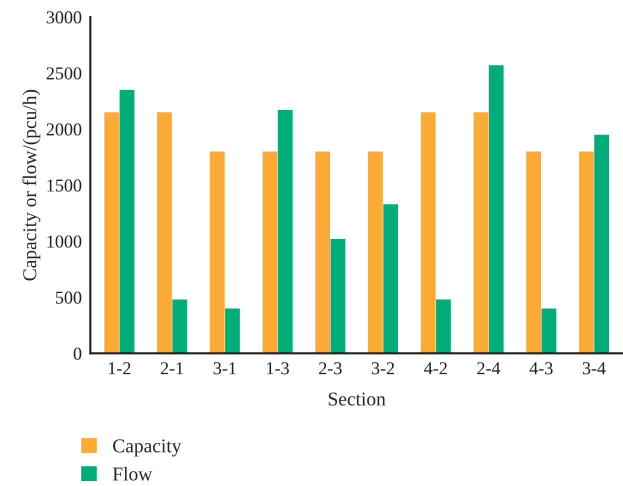 The height and width of the screenshot is (486, 623). What do you see at coordinates (383, 368) in the screenshot?
I see `x-tick-label: 3-2` at bounding box center [383, 368].